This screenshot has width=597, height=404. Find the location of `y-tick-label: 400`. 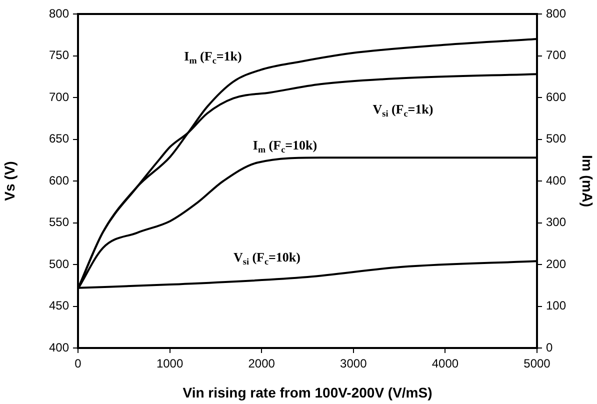

y-tick-label: 400 is located at coordinates (59, 347).